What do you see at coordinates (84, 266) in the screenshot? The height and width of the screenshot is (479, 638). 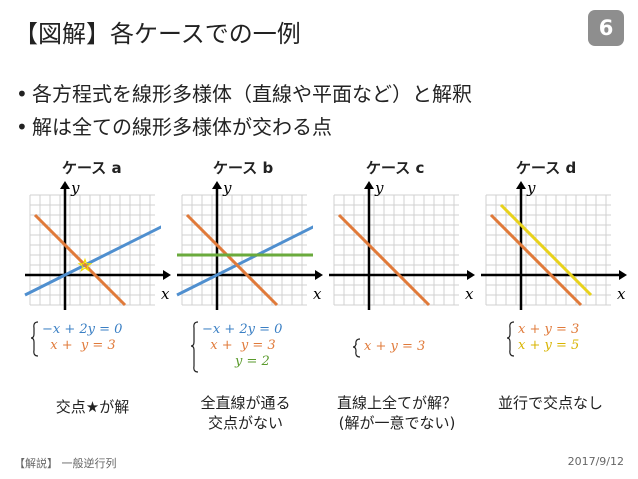 I see `solution-star-icon: ☆` at bounding box center [84, 266].